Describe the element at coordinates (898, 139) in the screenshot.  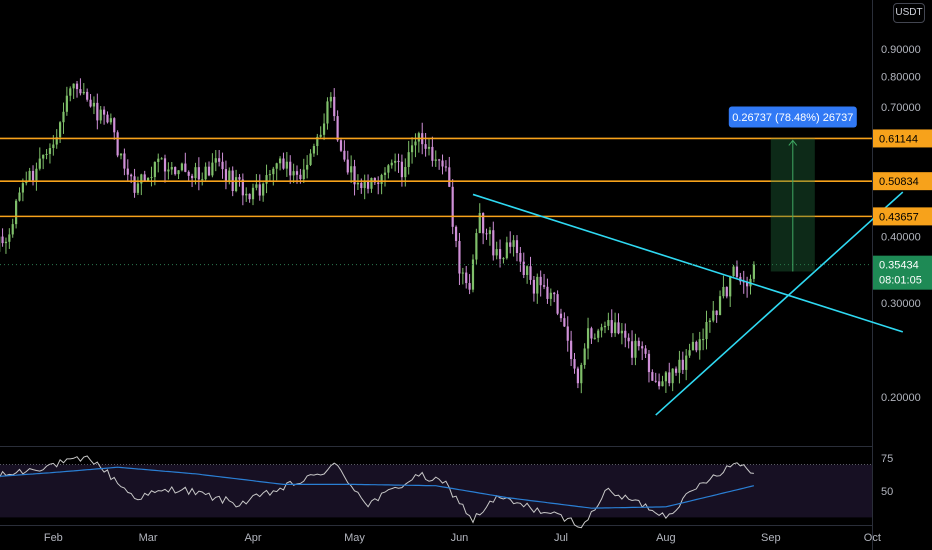
I see `level-tag-text-0: 0.61144` at that location.